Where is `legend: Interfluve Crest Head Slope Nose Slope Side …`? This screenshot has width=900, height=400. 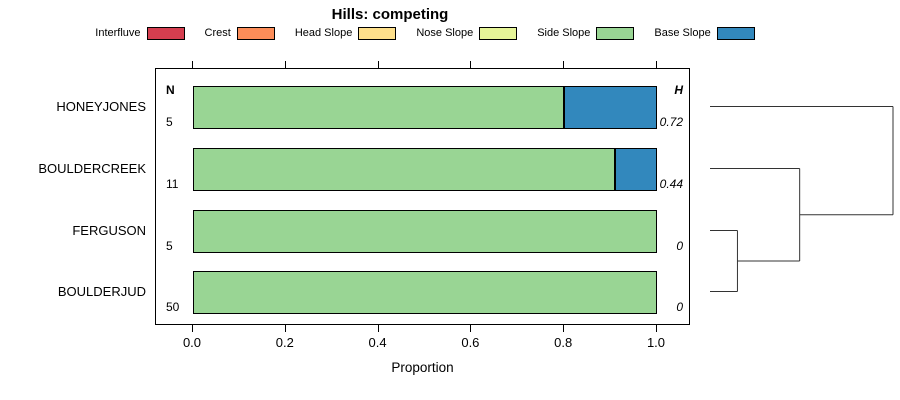
legend: Interfluve Crest Head Slope Nose Slope Side … is located at coordinates (425, 33).